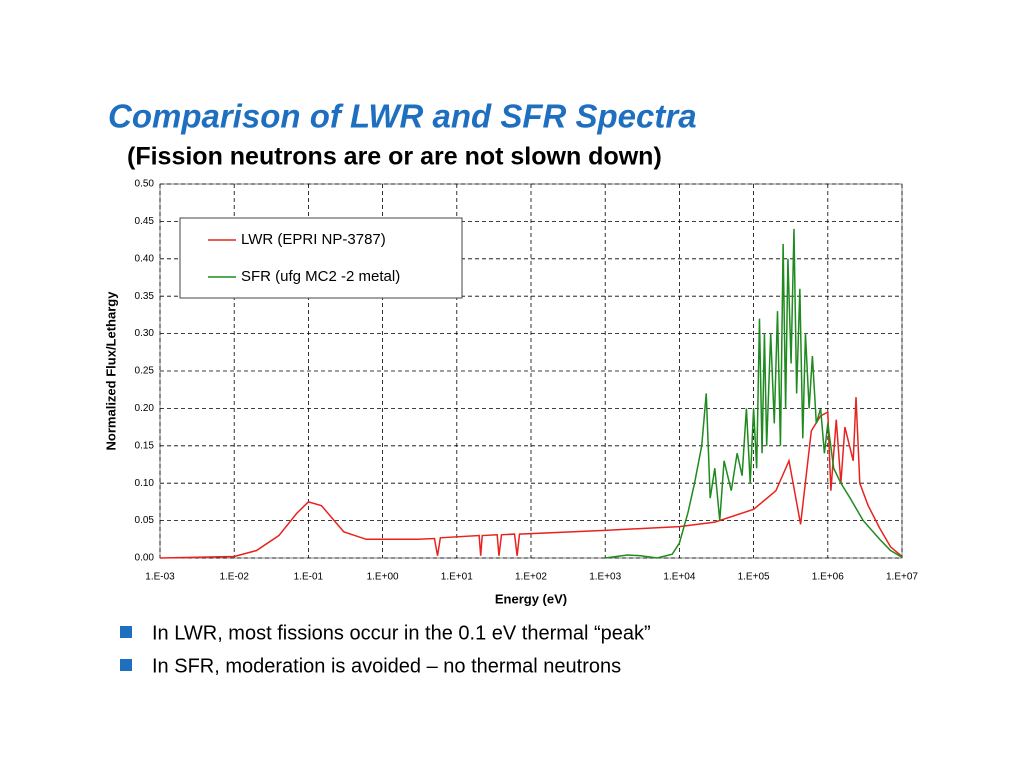  What do you see at coordinates (234, 577) in the screenshot?
I see `x-tick-label: 1.E-02` at bounding box center [234, 577].